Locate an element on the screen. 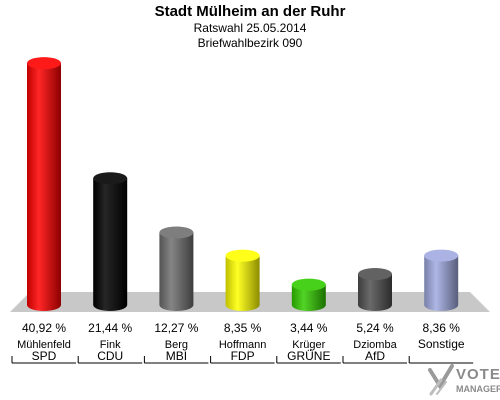 The height and width of the screenshot is (400, 500). logo-icon is located at coordinates (441, 380).